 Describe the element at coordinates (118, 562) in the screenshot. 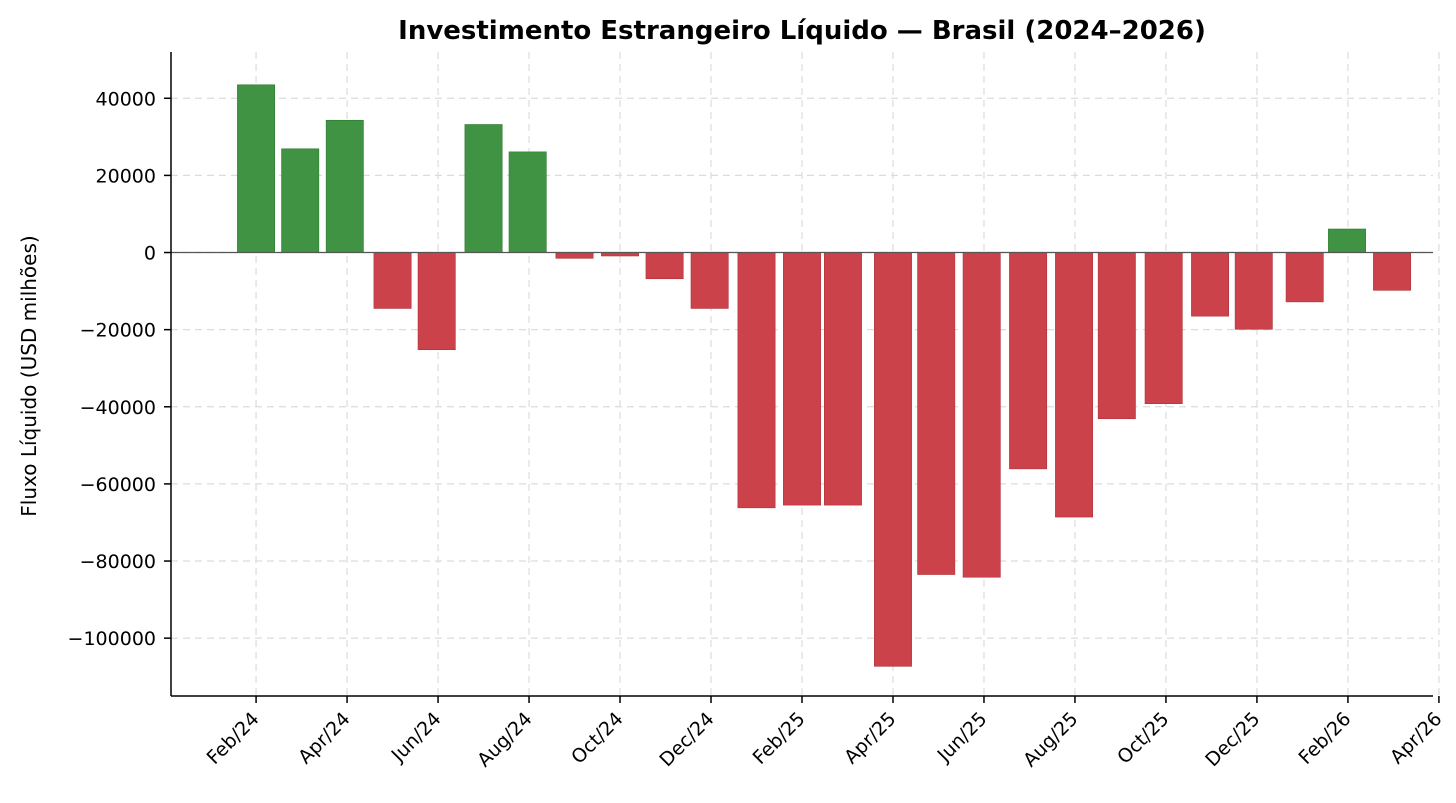

I see `y-tick-label: −80000` at that location.